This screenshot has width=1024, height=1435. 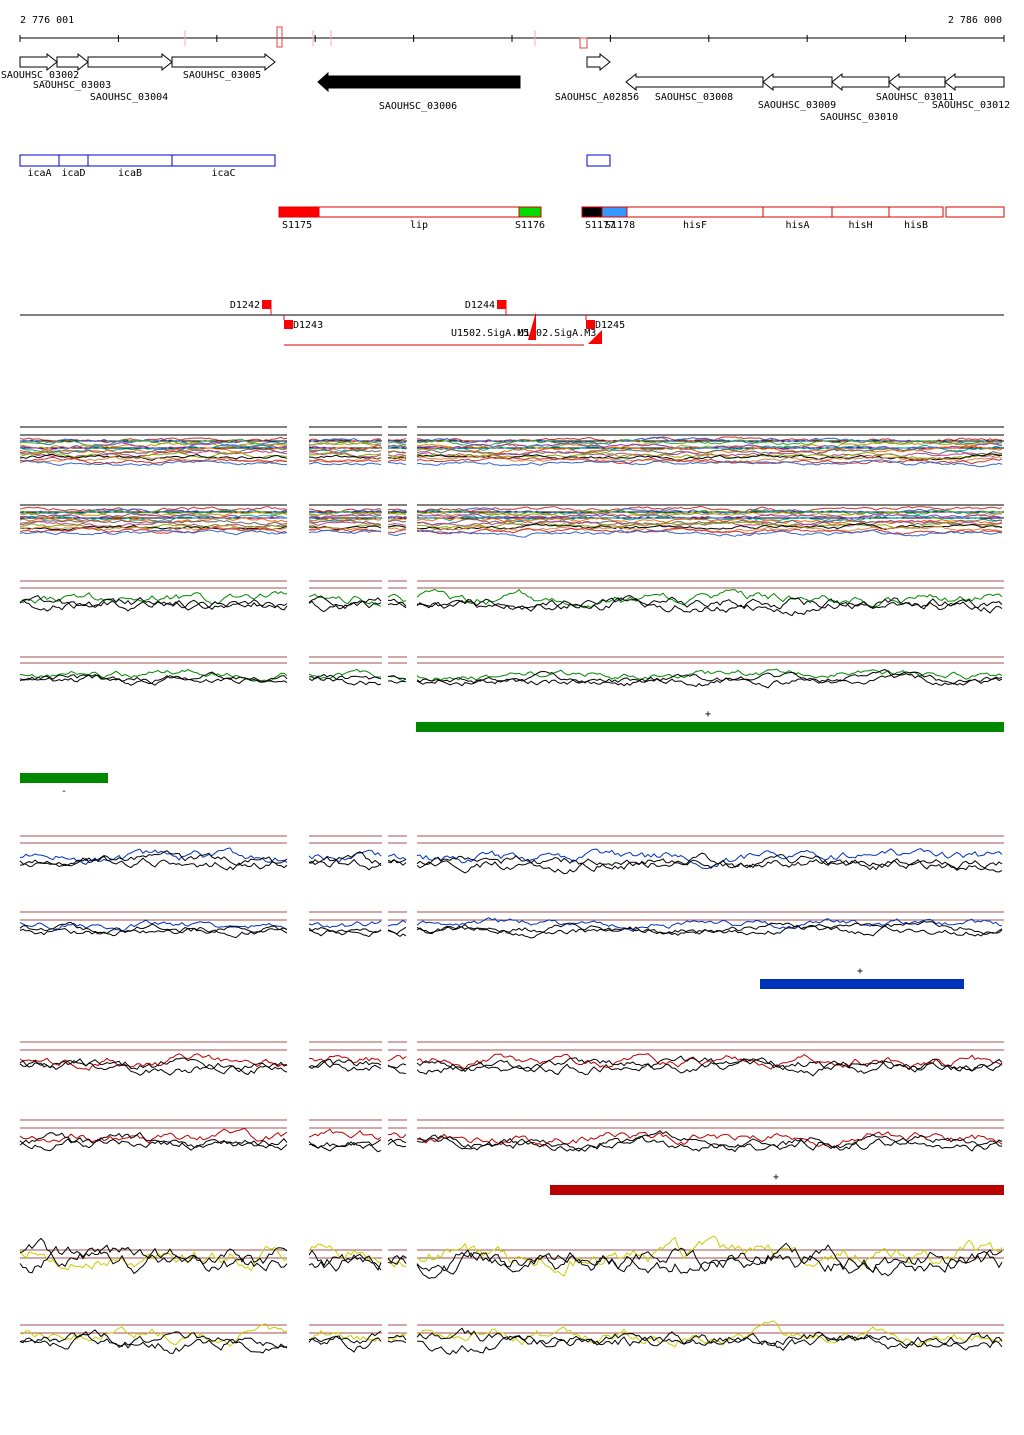 I want to click on feature-label: D1242, so click(x=245, y=305).